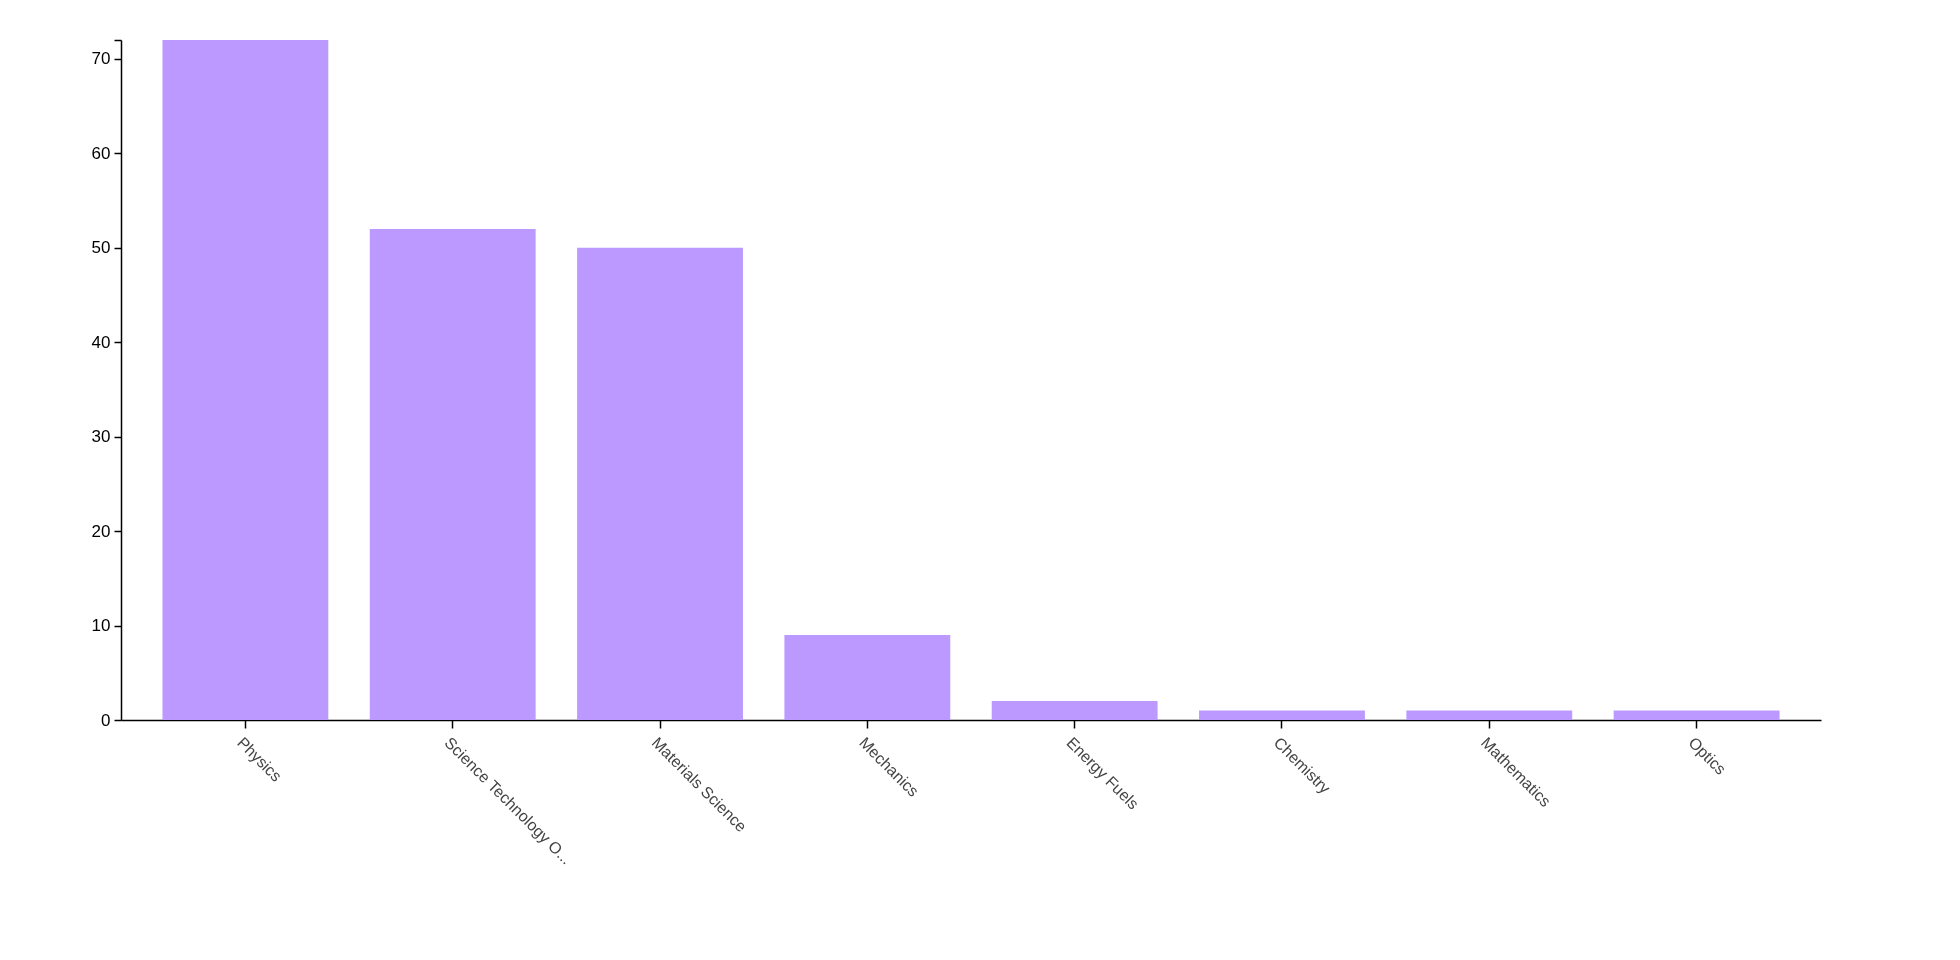  I want to click on y-tick-label: 10, so click(101, 626).